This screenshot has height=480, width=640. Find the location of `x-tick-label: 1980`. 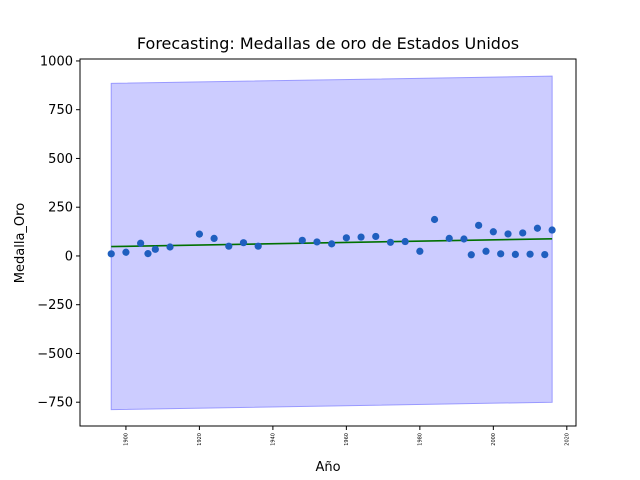

x-tick-label: 1980 is located at coordinates (420, 439).